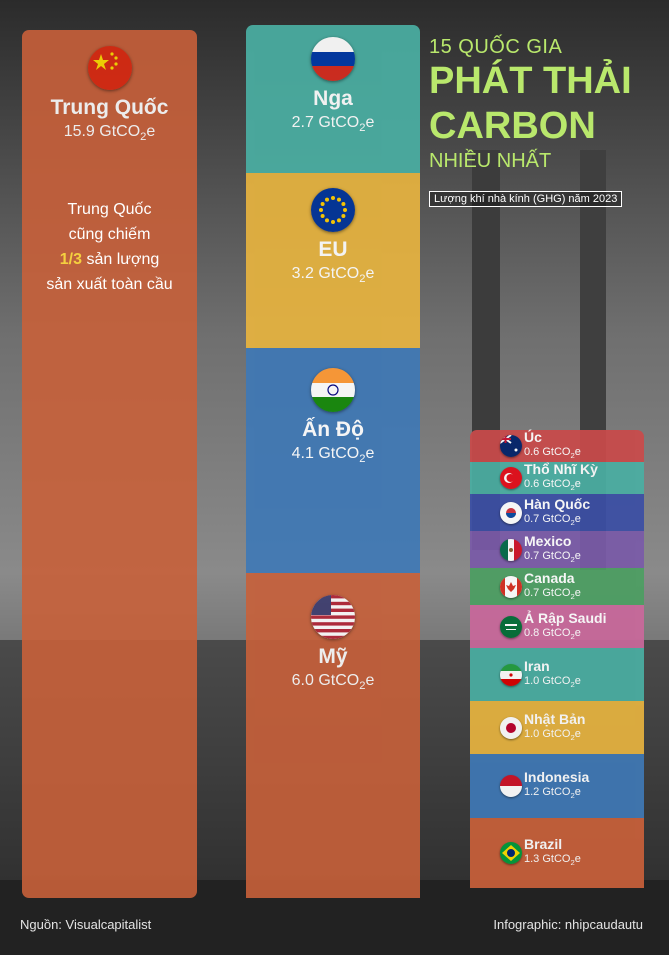 The image size is (669, 955). What do you see at coordinates (496, 47) in the screenshot?
I see `title-line-1: 15 QUỐC GIA` at bounding box center [496, 47].